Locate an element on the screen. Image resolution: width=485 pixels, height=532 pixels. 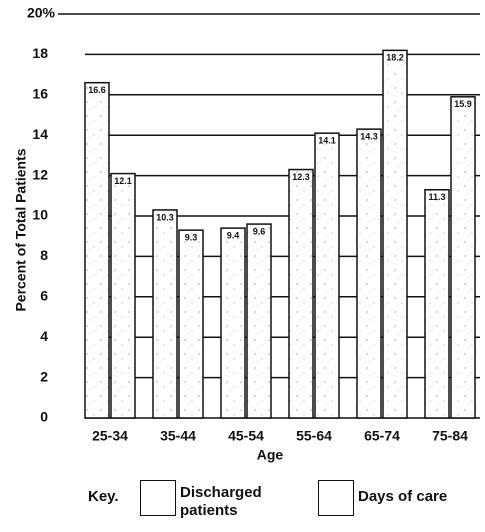
value-label: 16.6 is located at coordinates (97, 90).